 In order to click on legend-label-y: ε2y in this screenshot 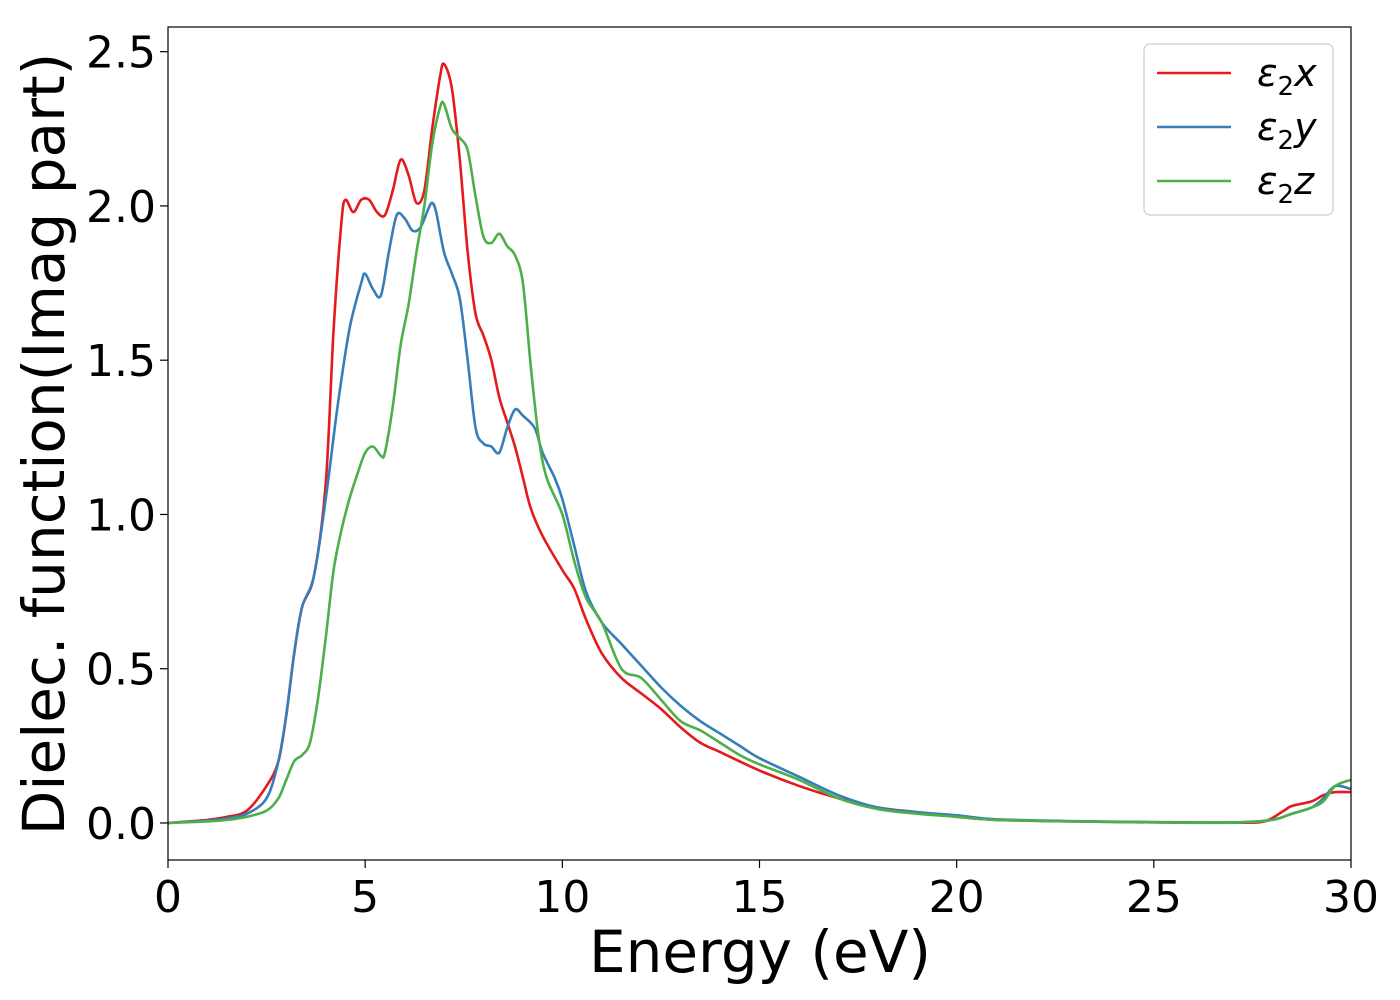, I will do `click(1287, 130)`.